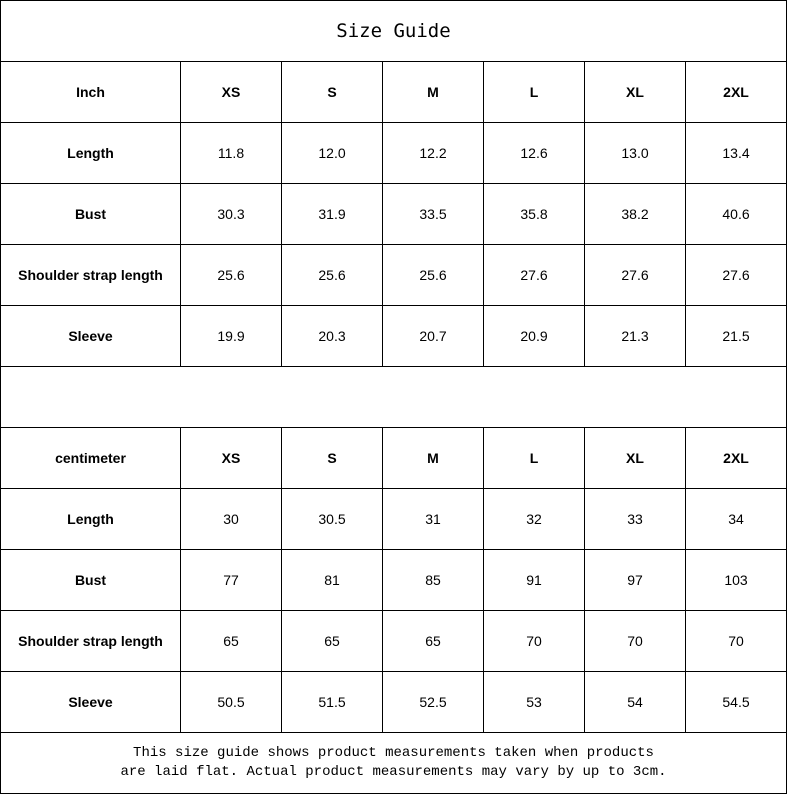 This screenshot has height=795, width=788. I want to click on table-row: Bust 77 81 85 91 97 103, so click(393, 580).